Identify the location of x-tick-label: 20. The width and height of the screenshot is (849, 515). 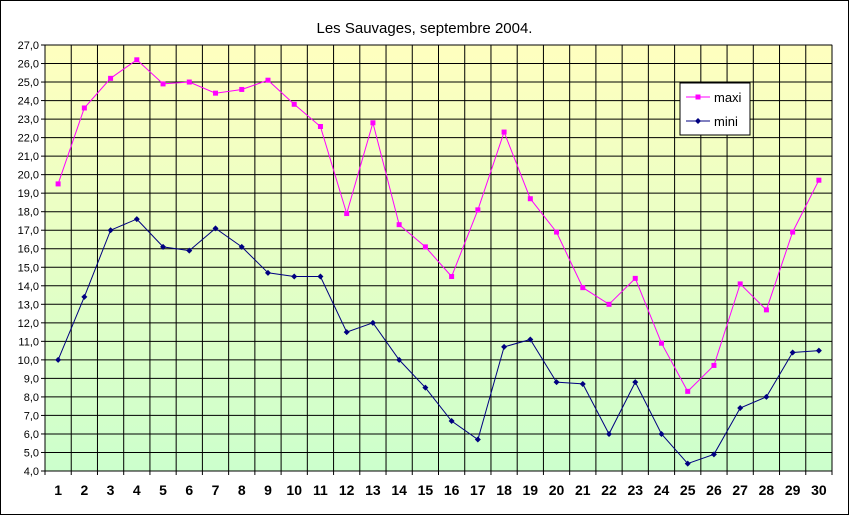
(557, 490).